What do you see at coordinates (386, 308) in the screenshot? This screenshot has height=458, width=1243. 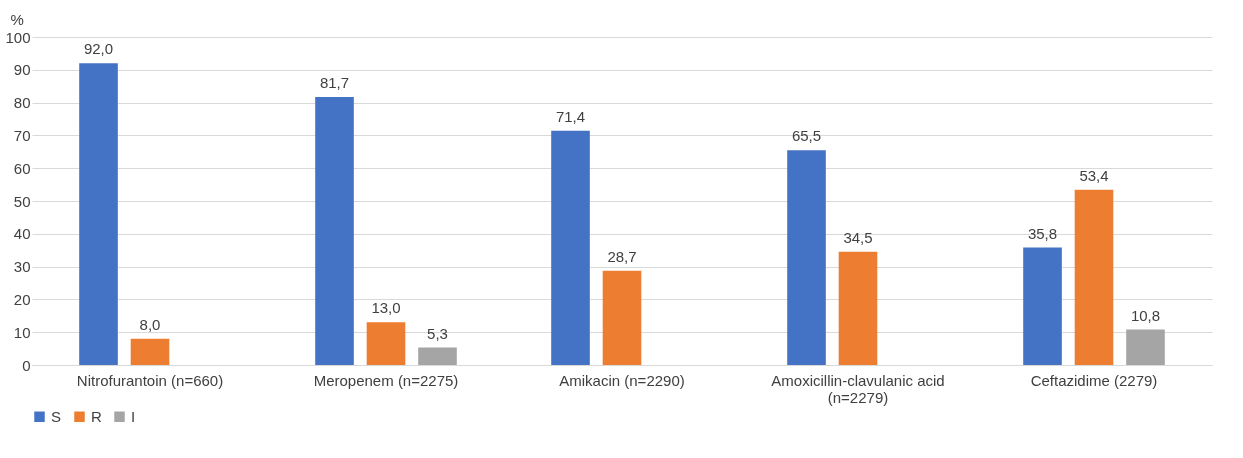 I see `data-label: 13,0` at bounding box center [386, 308].